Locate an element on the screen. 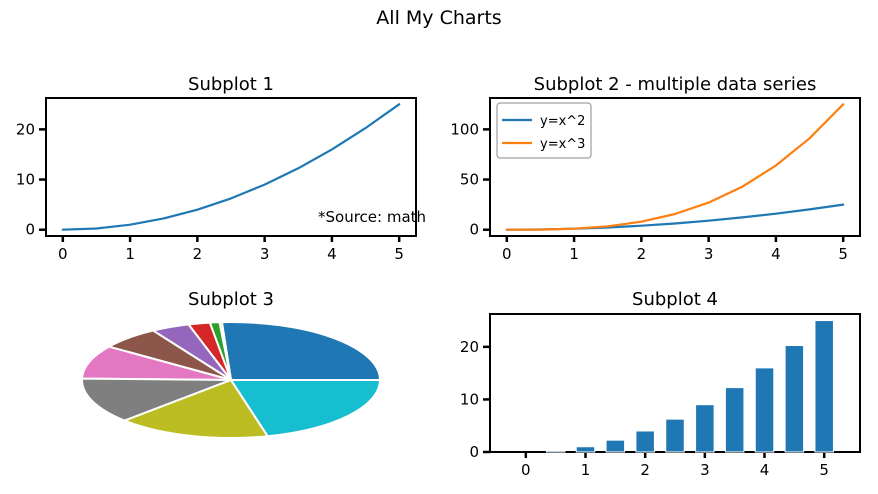 The image size is (878, 494). subplot-3: Subplot 3 is located at coordinates (231, 364).